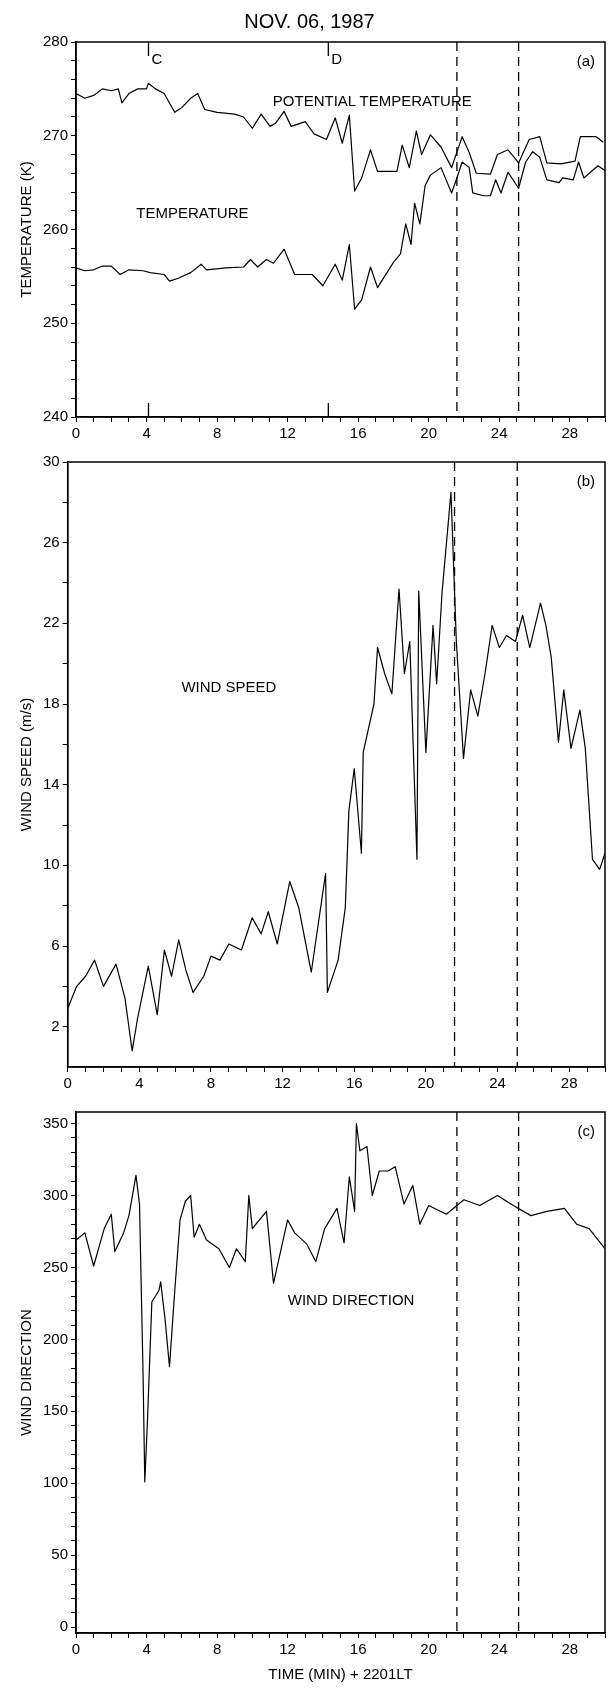 This screenshot has height=1692, width=611. What do you see at coordinates (56, 134) in the screenshot?
I see `y-tick-label: 270` at bounding box center [56, 134].